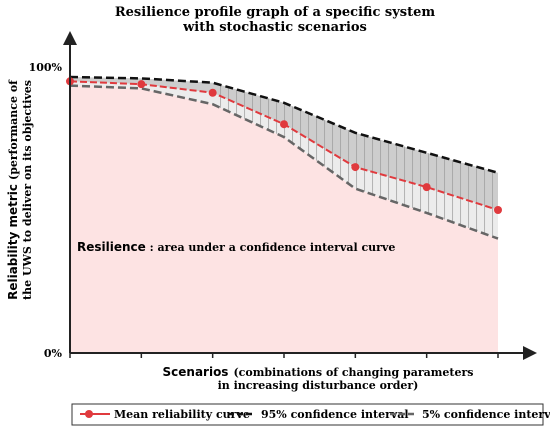  What do you see at coordinates (182, 414) in the screenshot?
I see `legend-mean-label: Mean reliability curve` at bounding box center [182, 414].